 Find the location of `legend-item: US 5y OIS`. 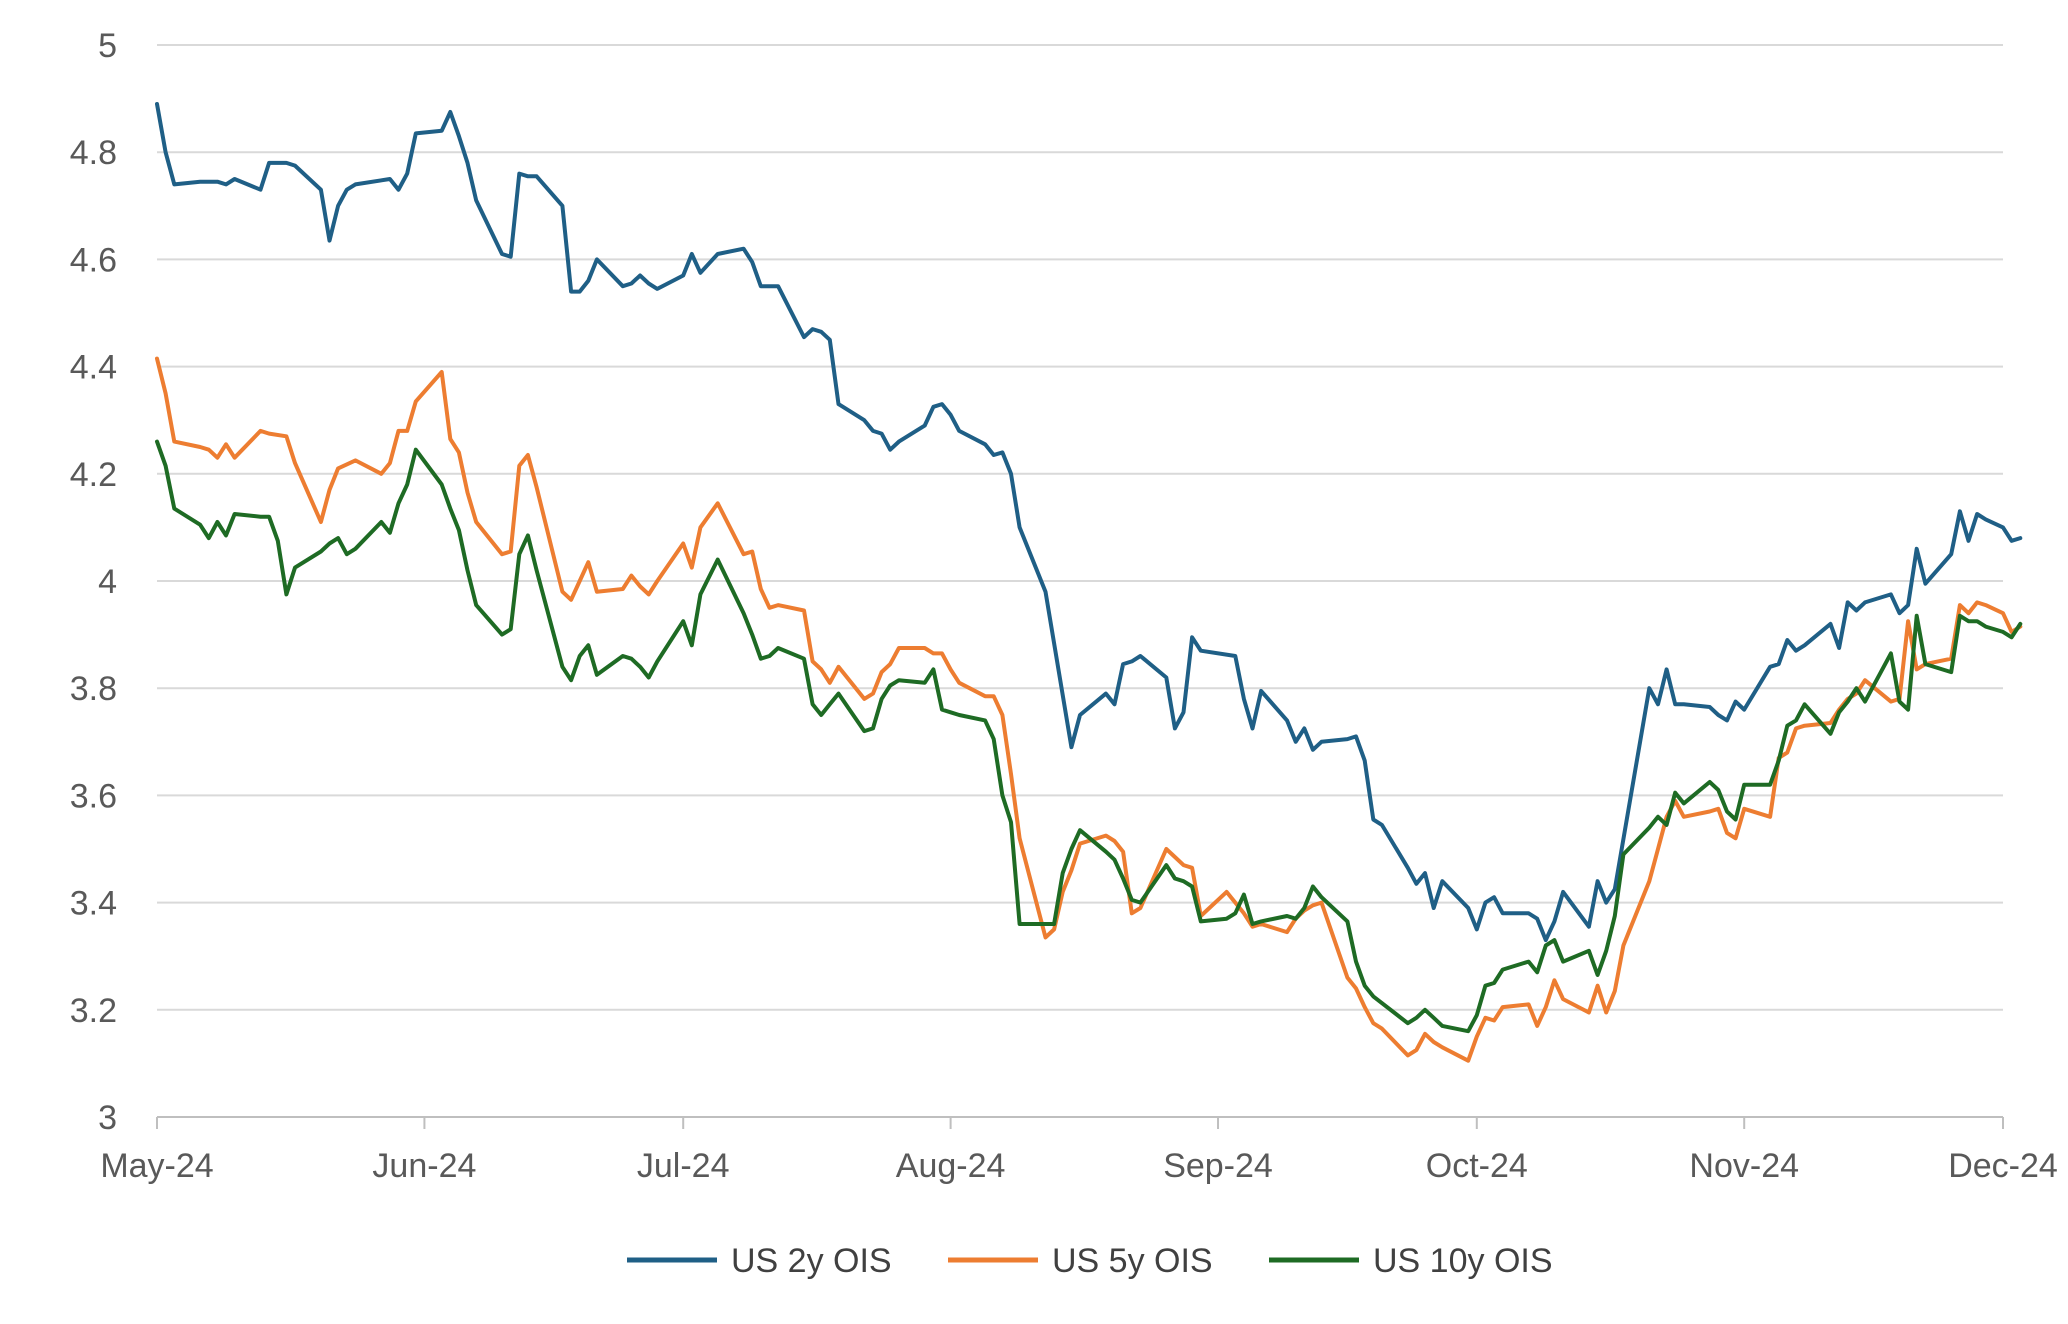

legend-item: US 5y OIS is located at coordinates (1080, 1261).